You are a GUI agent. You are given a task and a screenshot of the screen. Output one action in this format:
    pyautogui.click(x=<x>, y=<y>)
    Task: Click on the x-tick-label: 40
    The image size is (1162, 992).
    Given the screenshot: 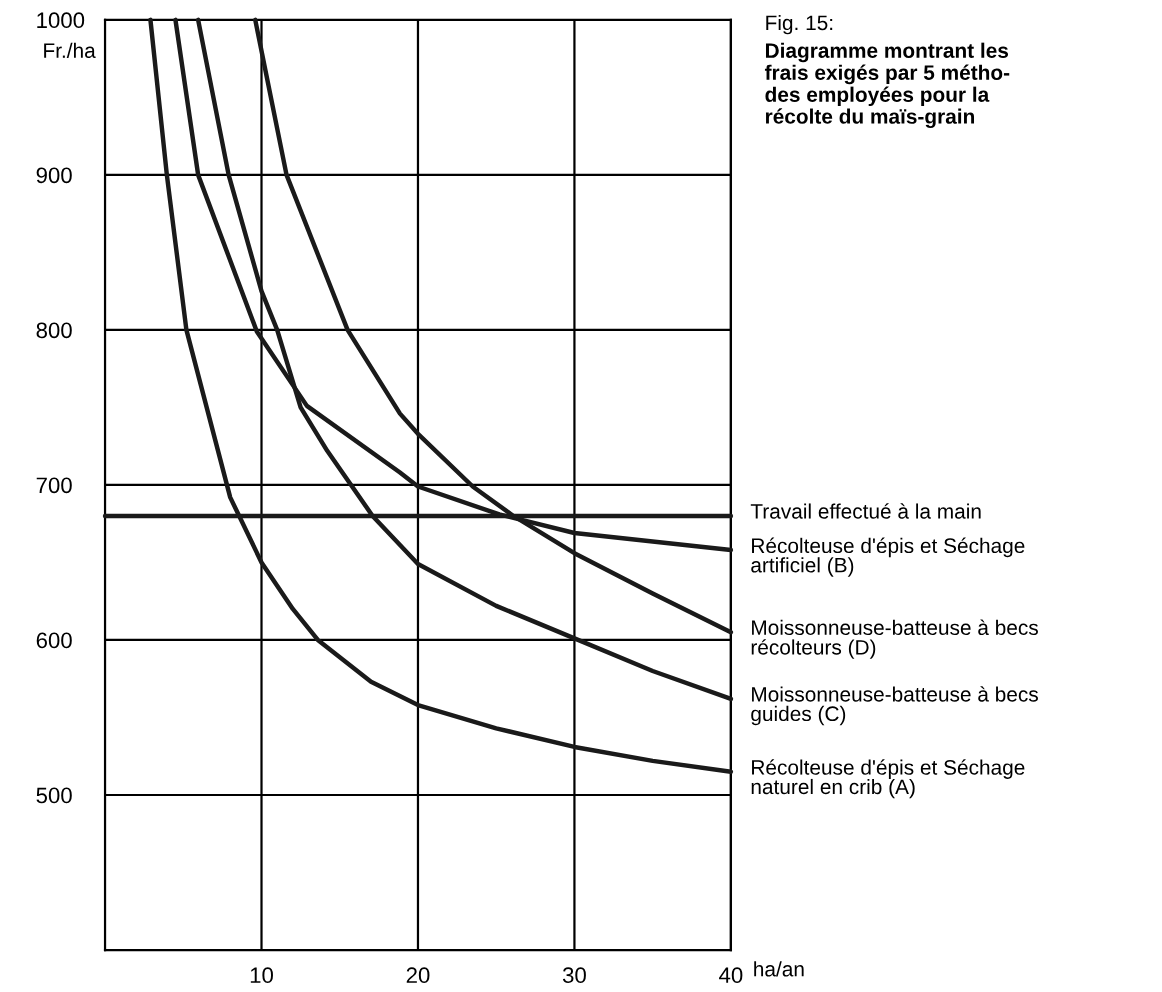 What is the action you would take?
    pyautogui.click(x=731, y=975)
    